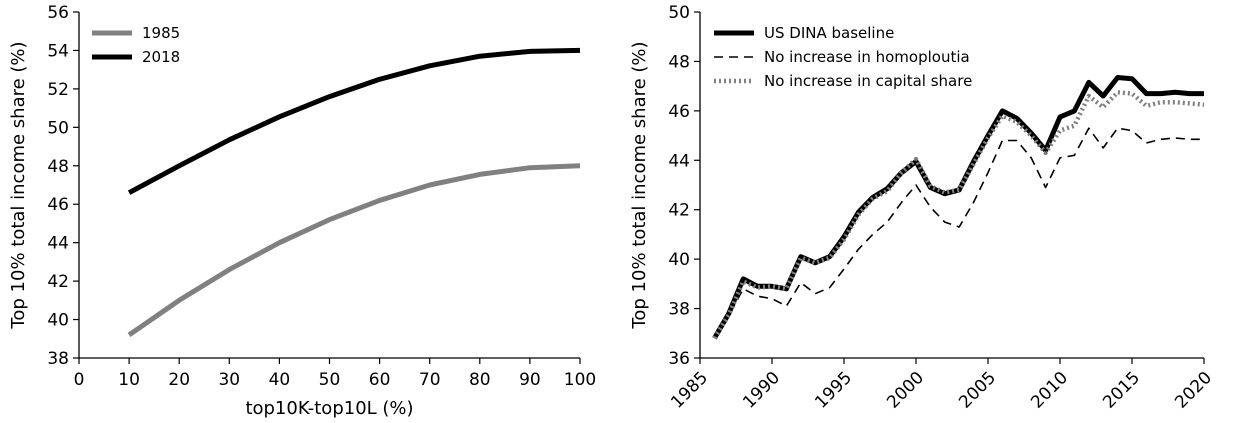 The image size is (1233, 423). What do you see at coordinates (868, 81) in the screenshot?
I see `legend-label: No increase in capital share` at bounding box center [868, 81].